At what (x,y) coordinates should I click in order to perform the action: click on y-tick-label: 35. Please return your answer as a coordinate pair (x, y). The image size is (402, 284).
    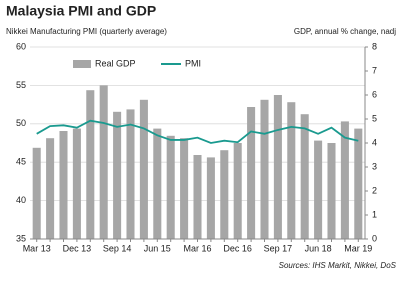
    Looking at the image, I should click on (21, 238).